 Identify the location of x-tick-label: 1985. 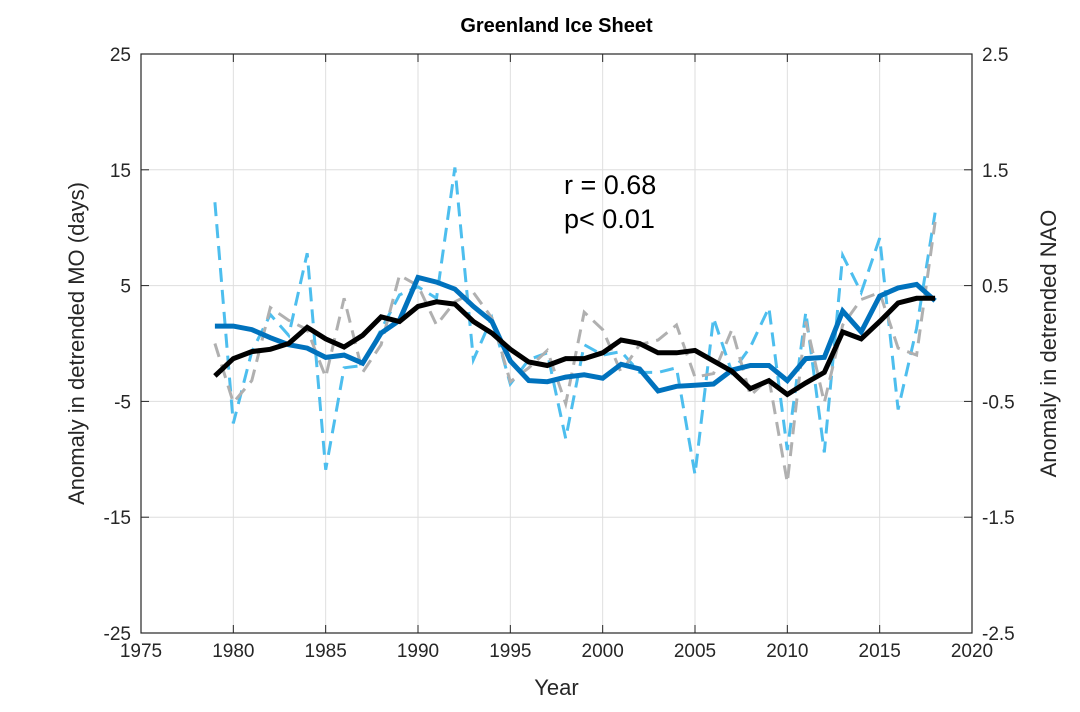
(326, 651).